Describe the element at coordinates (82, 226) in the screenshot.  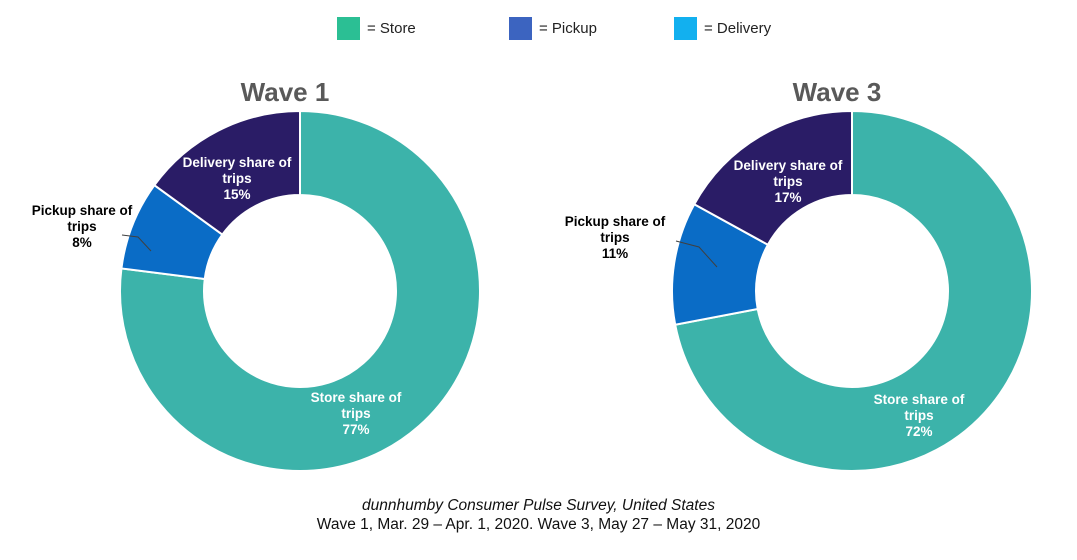
I see `slice-label-pickup: Pickup share of trips 8%` at that location.